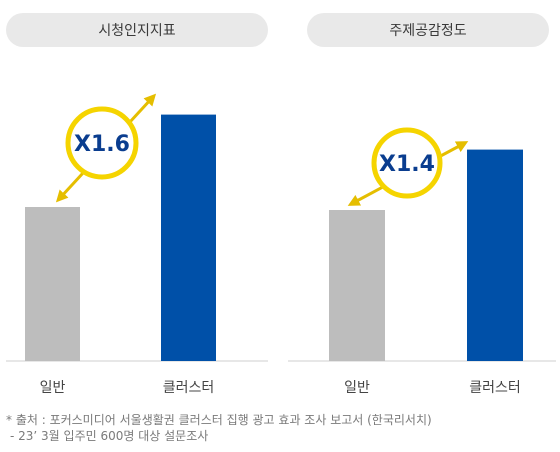  I want to click on multiplier-label-left: X1.6, so click(102, 144).